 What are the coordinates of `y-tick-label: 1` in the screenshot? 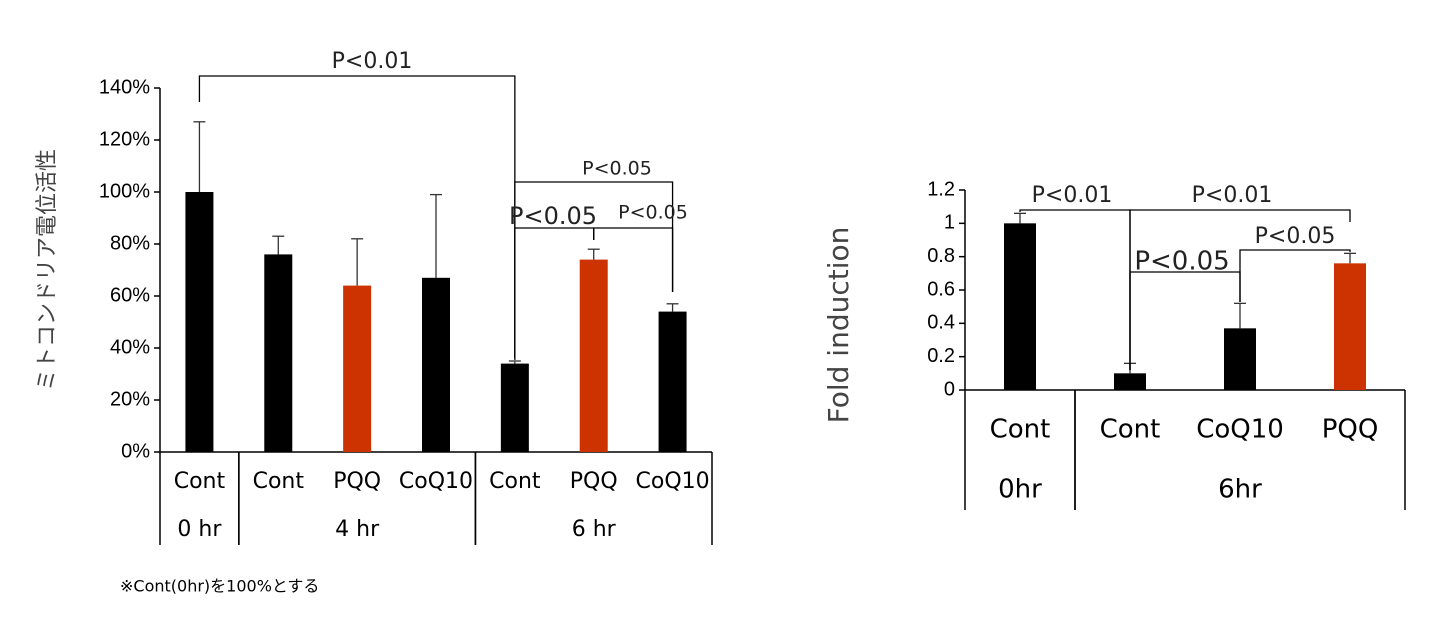 It's located at (949, 223).